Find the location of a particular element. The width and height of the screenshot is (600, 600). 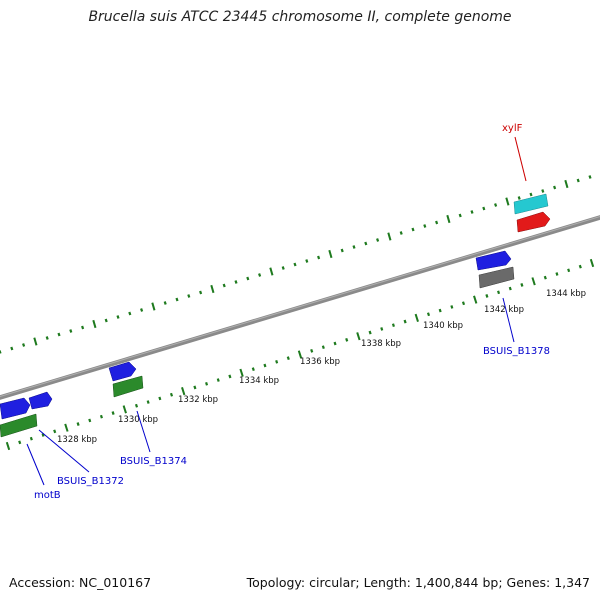

leader-line-bsuis-b1378 is located at coordinates (508, 320).